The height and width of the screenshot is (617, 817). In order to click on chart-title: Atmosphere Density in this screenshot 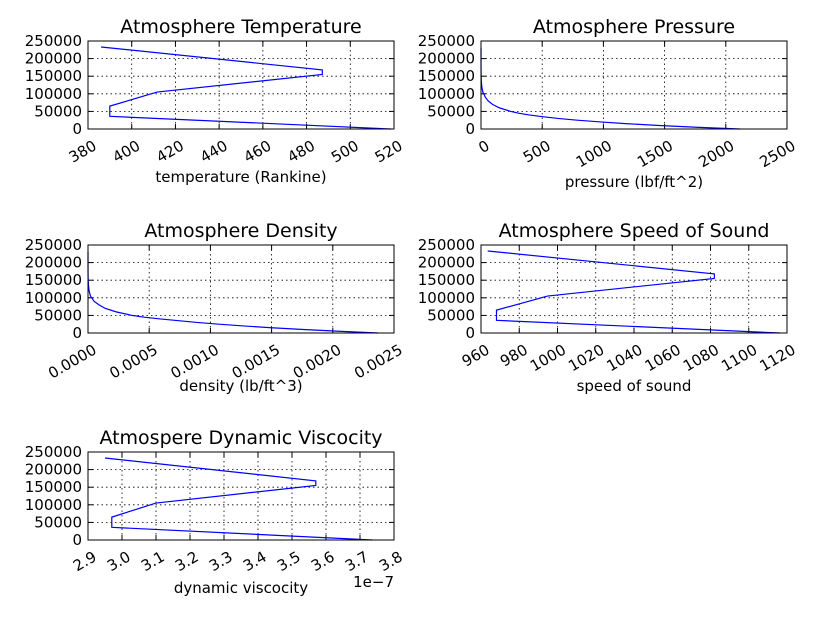, I will do `click(240, 231)`.